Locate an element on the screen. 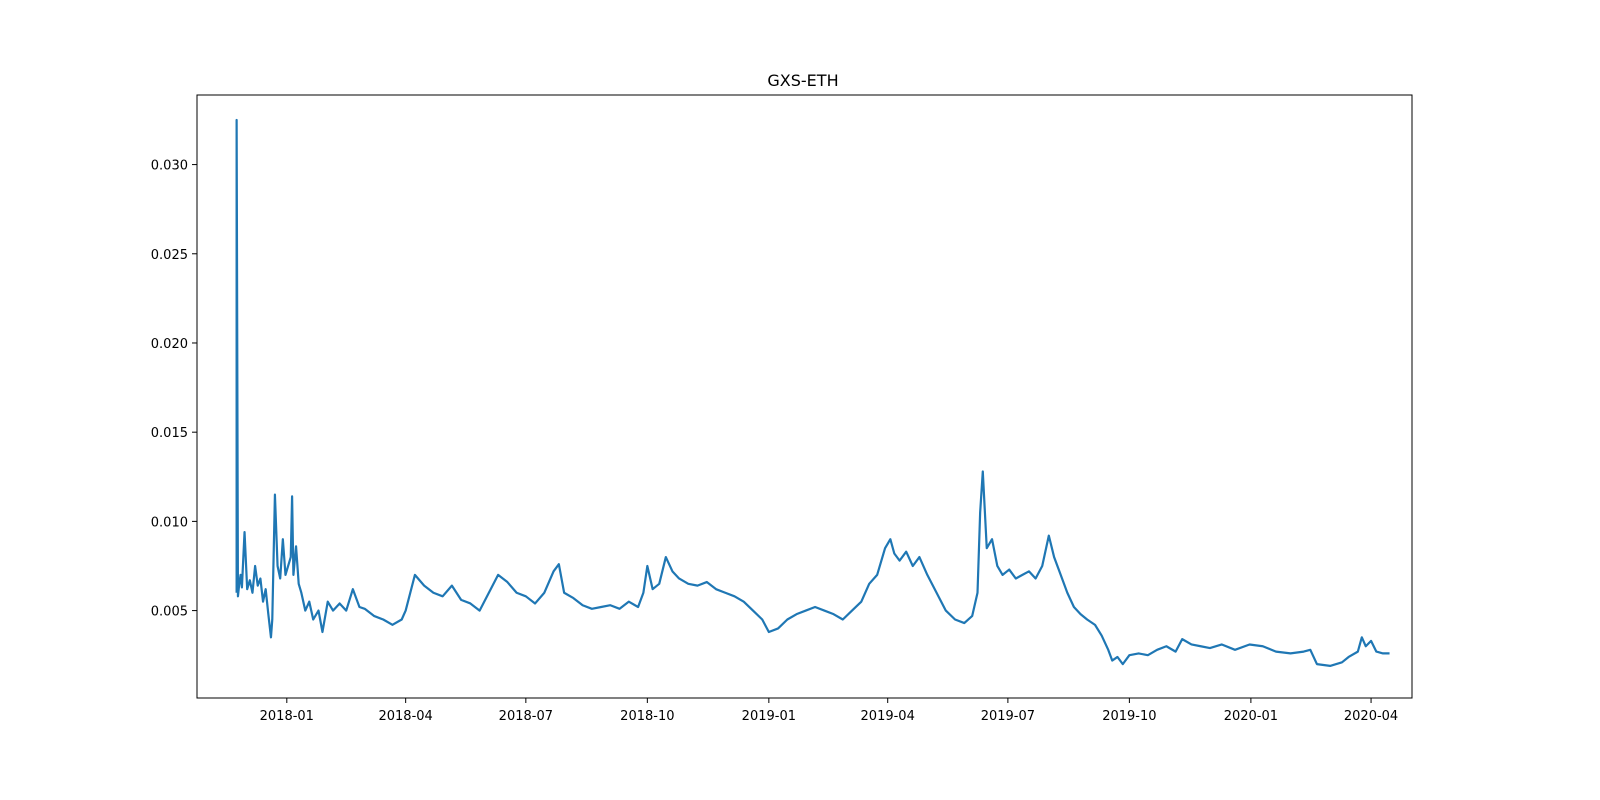 The image size is (1600, 800). y-axis: 0.005 0.010 0.015 0.020 0.025 0.030 is located at coordinates (174, 389).